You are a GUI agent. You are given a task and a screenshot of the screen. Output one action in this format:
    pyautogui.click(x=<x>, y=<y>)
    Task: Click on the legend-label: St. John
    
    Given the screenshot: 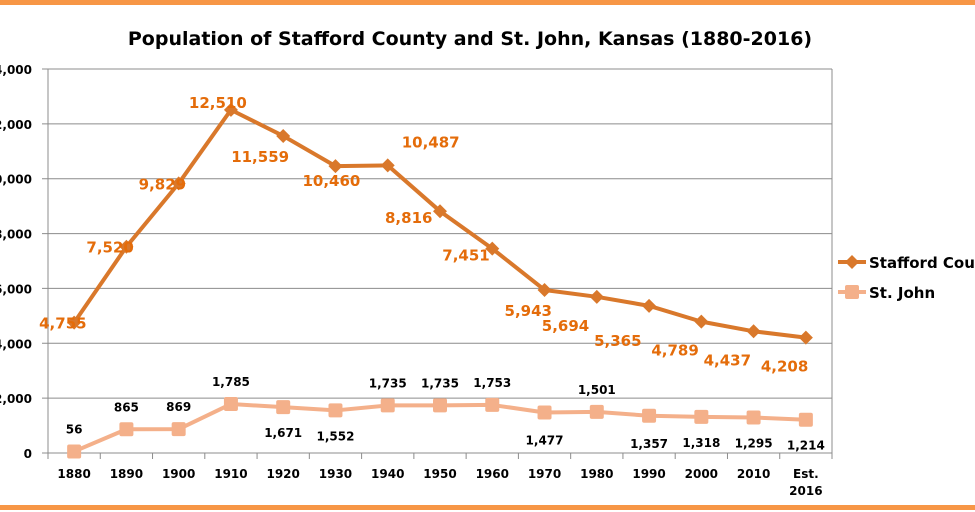 What is the action you would take?
    pyautogui.click(x=902, y=293)
    